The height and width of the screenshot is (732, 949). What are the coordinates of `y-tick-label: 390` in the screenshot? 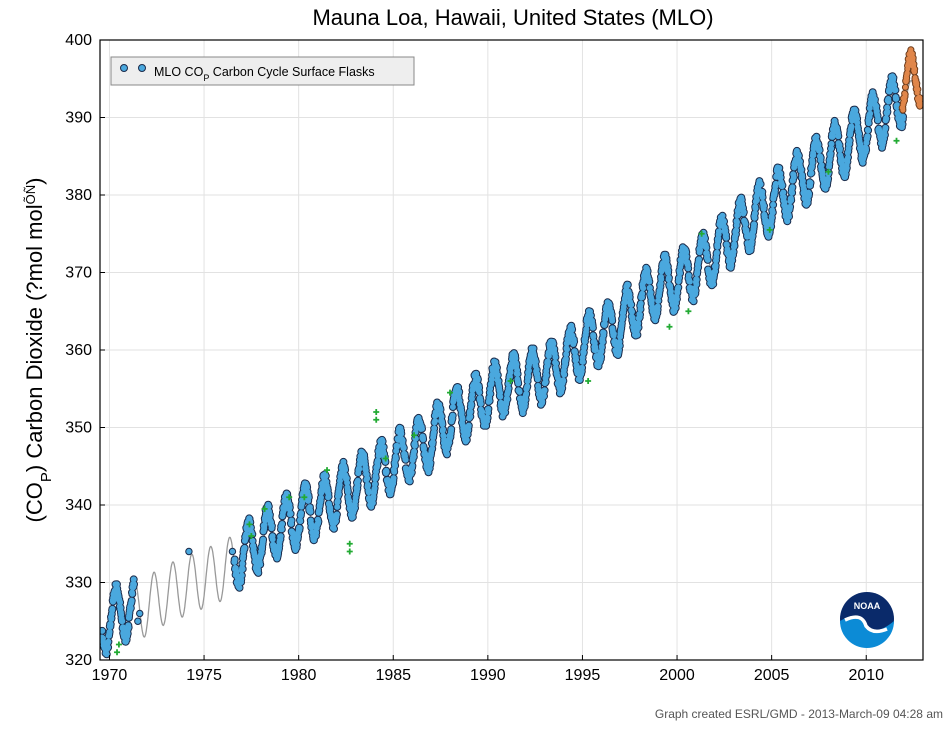 It's located at (78, 118).